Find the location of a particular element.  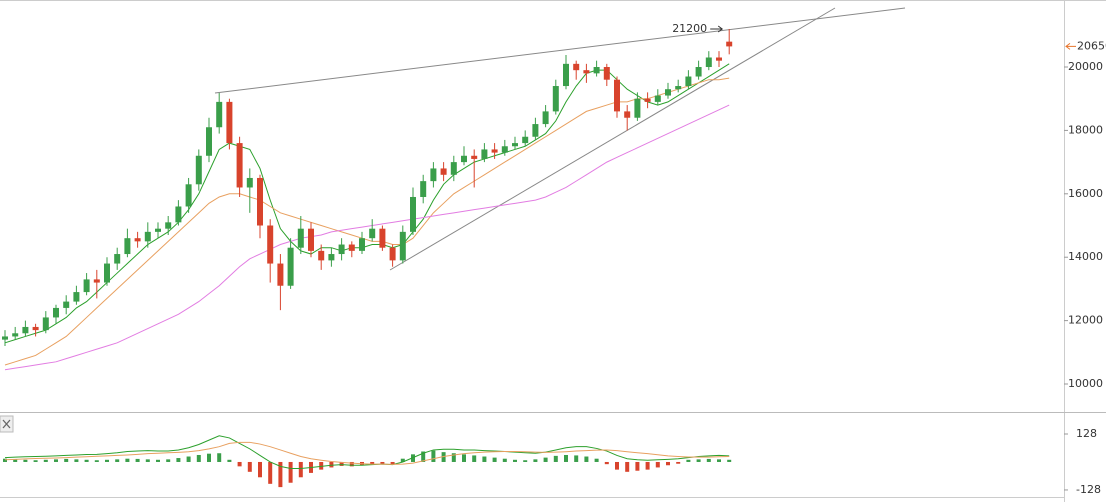

y-tick-label: 20000 is located at coordinates (1085, 66).